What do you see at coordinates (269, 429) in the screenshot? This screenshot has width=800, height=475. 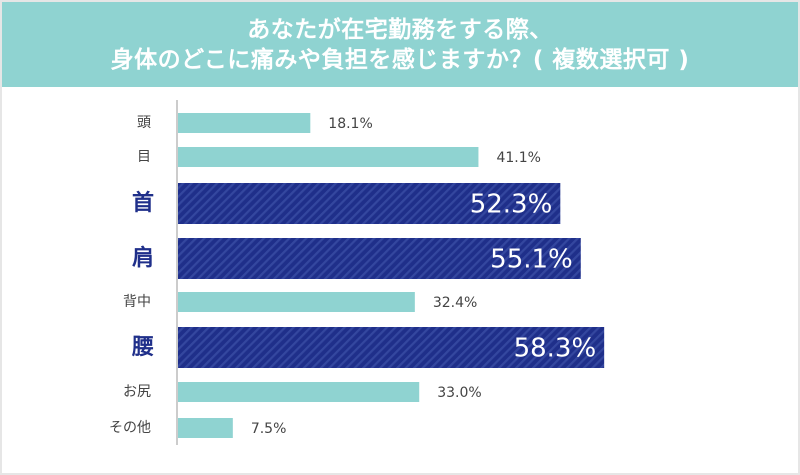 I see `value-label: 7.5%` at bounding box center [269, 429].